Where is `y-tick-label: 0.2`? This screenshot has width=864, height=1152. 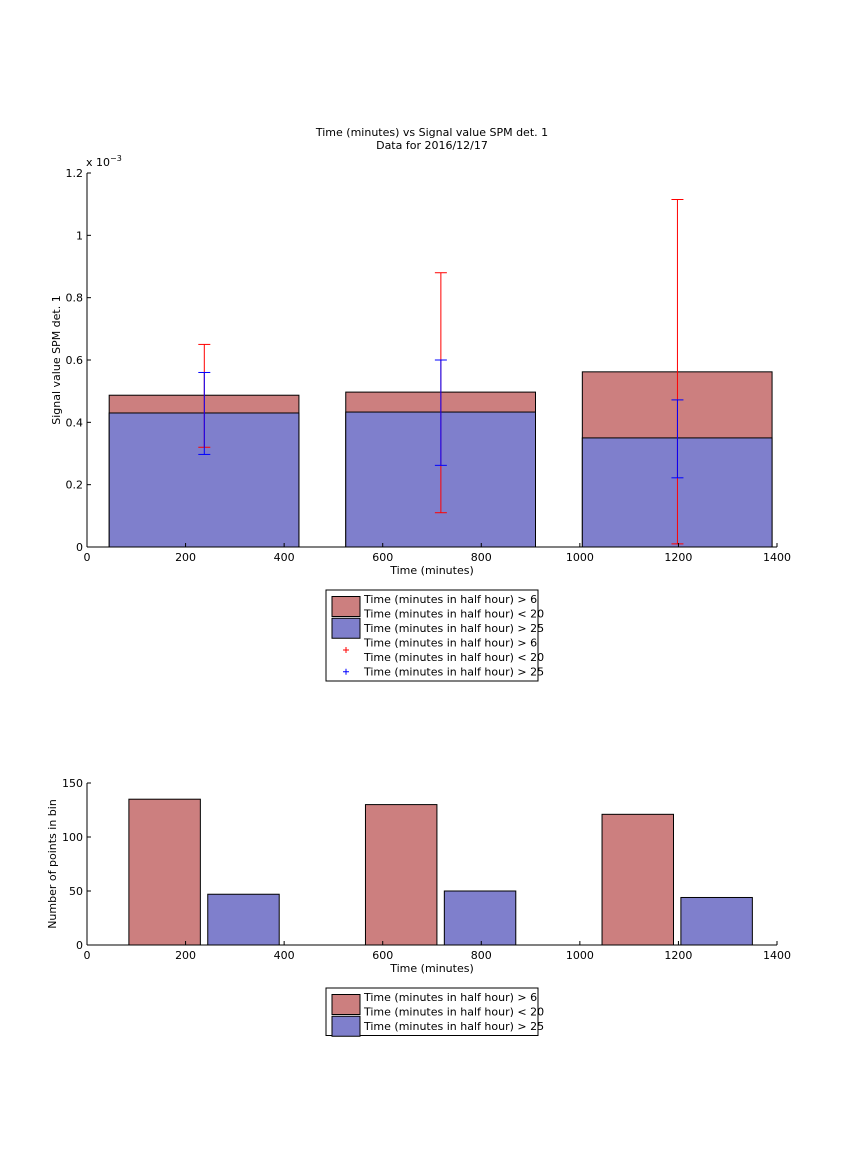 y-tick-label: 0.2 is located at coordinates (75, 485).